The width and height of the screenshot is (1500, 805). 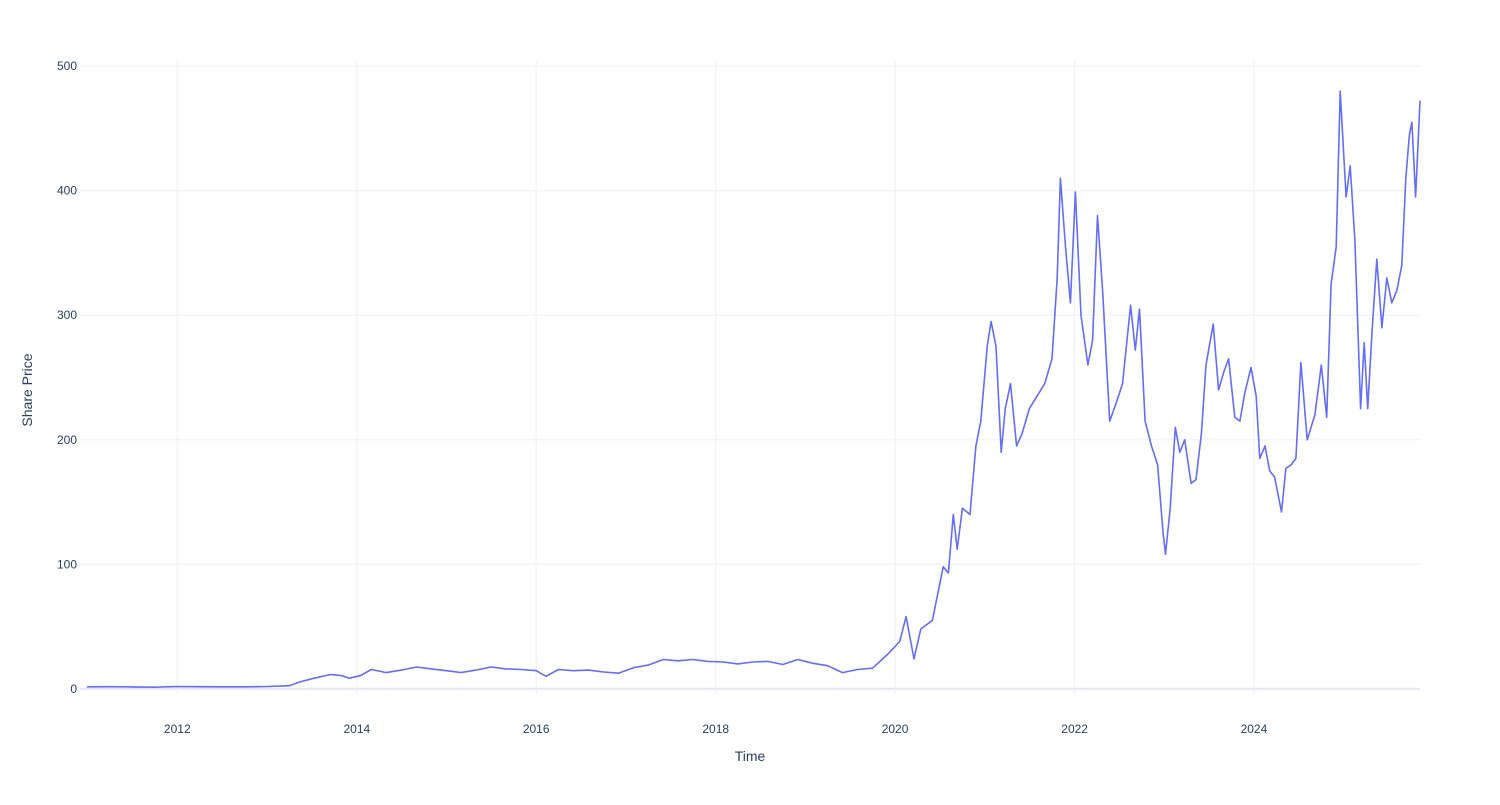 I want to click on x-tick-label: 2022, so click(x=1074, y=729).